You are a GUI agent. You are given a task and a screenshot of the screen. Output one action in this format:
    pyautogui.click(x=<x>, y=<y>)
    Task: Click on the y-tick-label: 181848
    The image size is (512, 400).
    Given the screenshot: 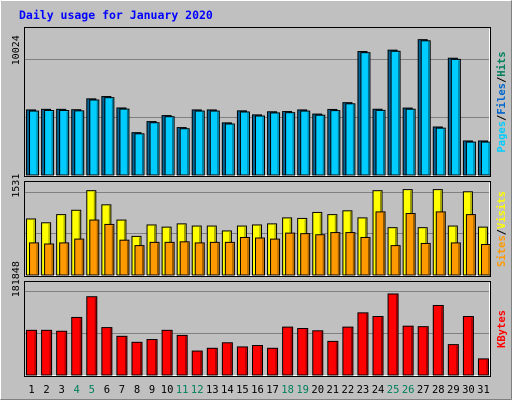 What is the action you would take?
    pyautogui.click(x=16, y=279)
    